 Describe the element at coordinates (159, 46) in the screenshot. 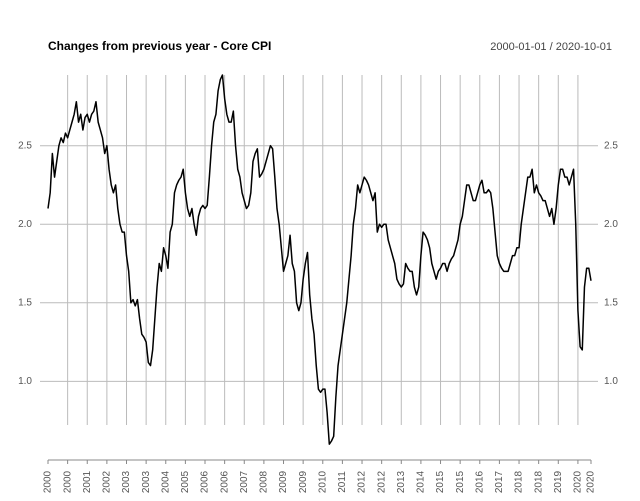

I see `chart-title: Changes from previous year - Core CPI` at that location.